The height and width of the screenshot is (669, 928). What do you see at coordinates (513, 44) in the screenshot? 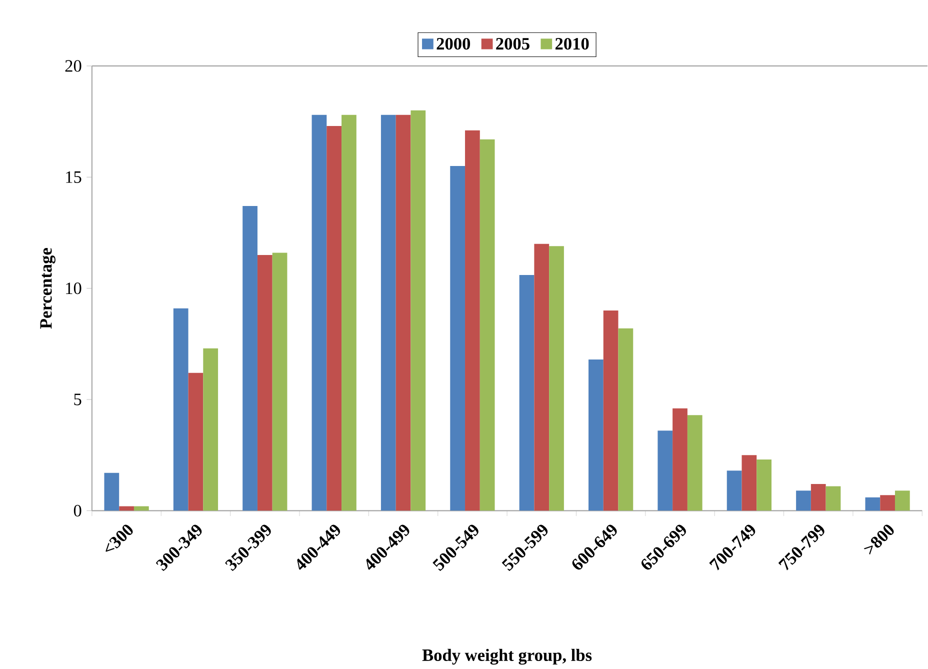
I see `legend-label: 2005` at bounding box center [513, 44].